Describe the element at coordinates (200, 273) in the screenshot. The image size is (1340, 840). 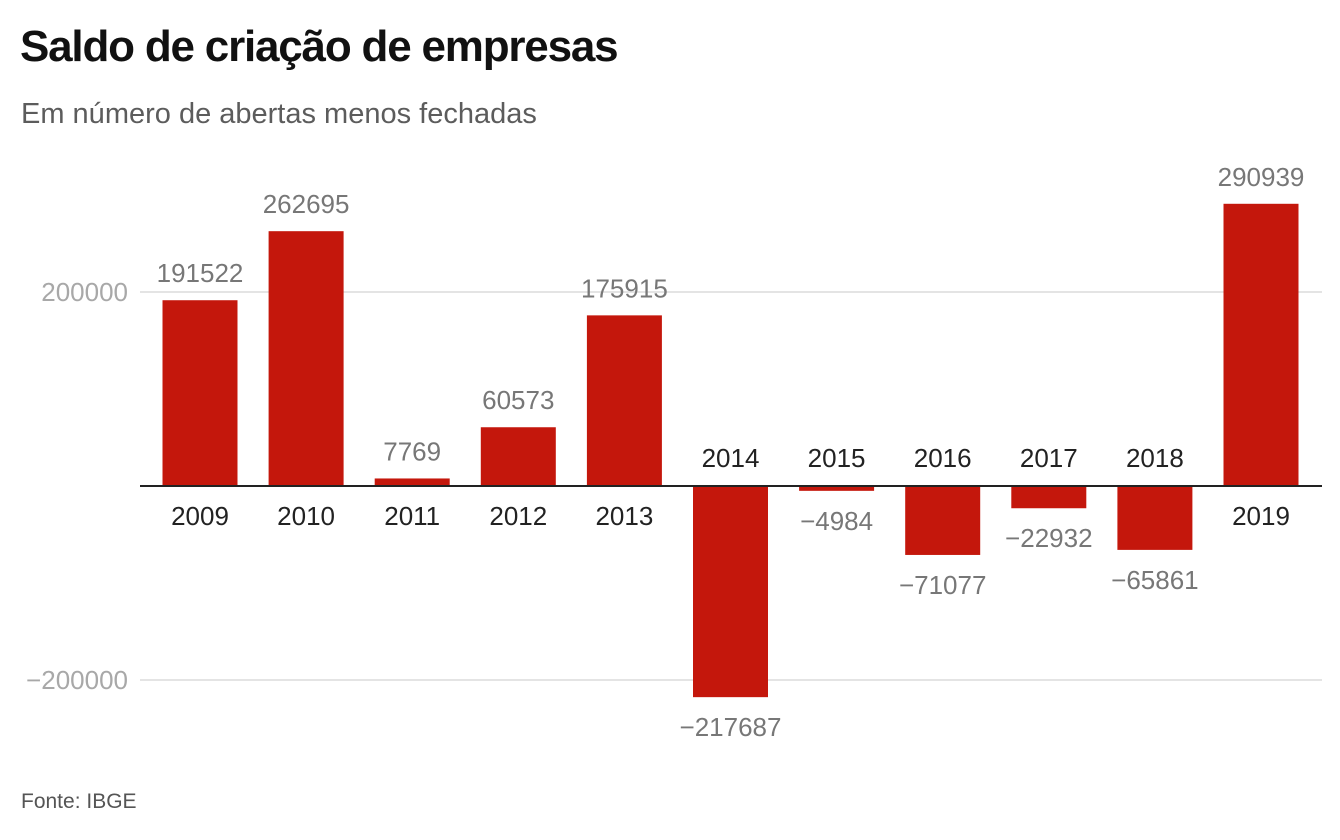
I see `data-label: 191522` at that location.